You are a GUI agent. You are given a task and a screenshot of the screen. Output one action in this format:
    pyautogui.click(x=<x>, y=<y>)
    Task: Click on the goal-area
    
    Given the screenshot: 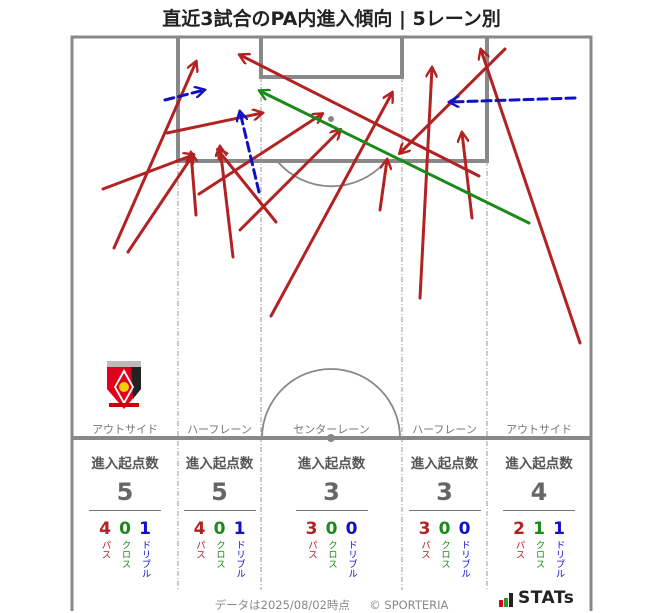 What is the action you would take?
    pyautogui.click(x=331, y=58)
    